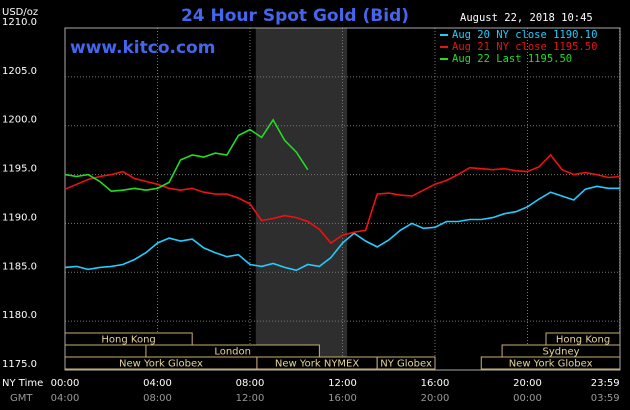  I want to click on x2-tick-label: 04:00, so click(65, 398).